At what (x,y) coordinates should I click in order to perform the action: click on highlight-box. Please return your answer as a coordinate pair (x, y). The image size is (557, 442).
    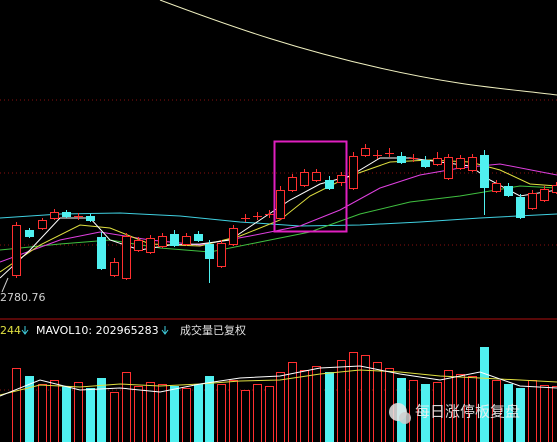
    Looking at the image, I should click on (310, 186).